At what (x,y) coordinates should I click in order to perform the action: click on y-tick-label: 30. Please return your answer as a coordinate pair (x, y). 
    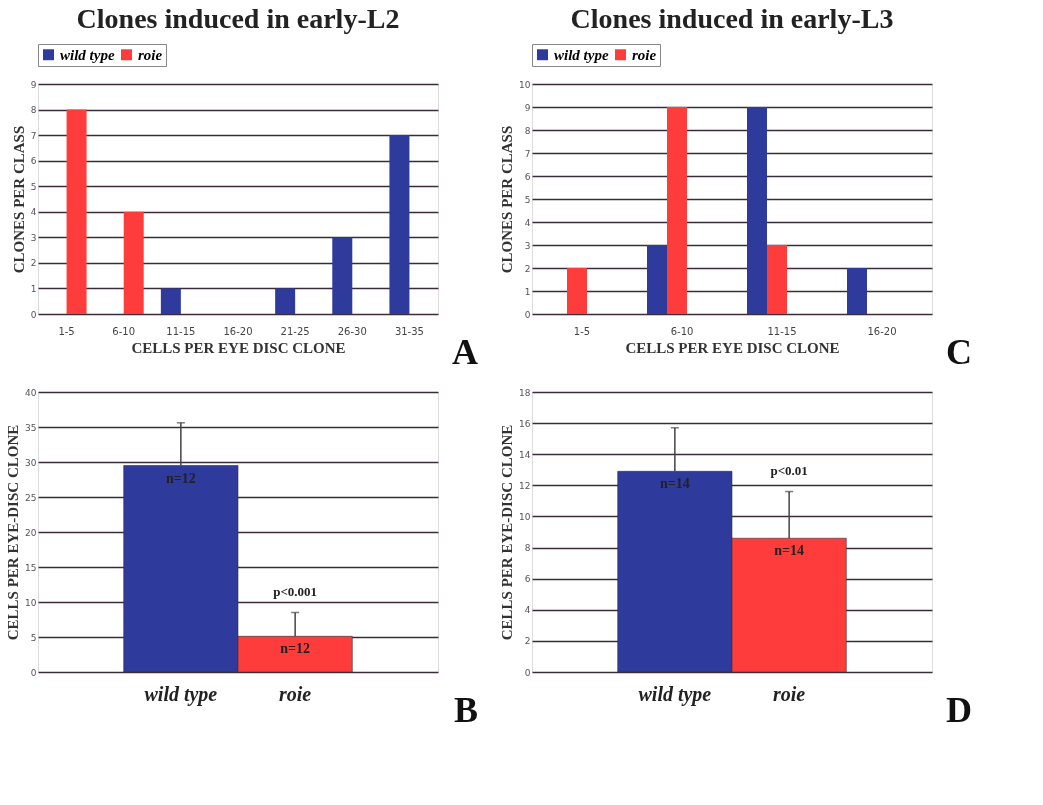
    Looking at the image, I should click on (31, 462).